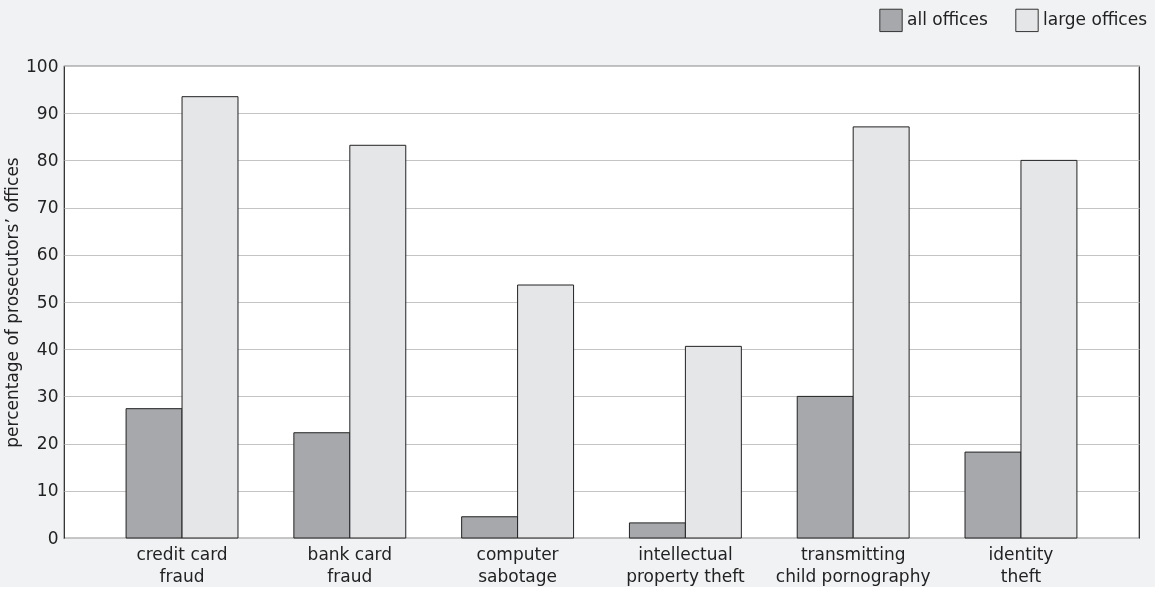  What do you see at coordinates (47, 159) in the screenshot?
I see `y-tick-label: 80` at bounding box center [47, 159].